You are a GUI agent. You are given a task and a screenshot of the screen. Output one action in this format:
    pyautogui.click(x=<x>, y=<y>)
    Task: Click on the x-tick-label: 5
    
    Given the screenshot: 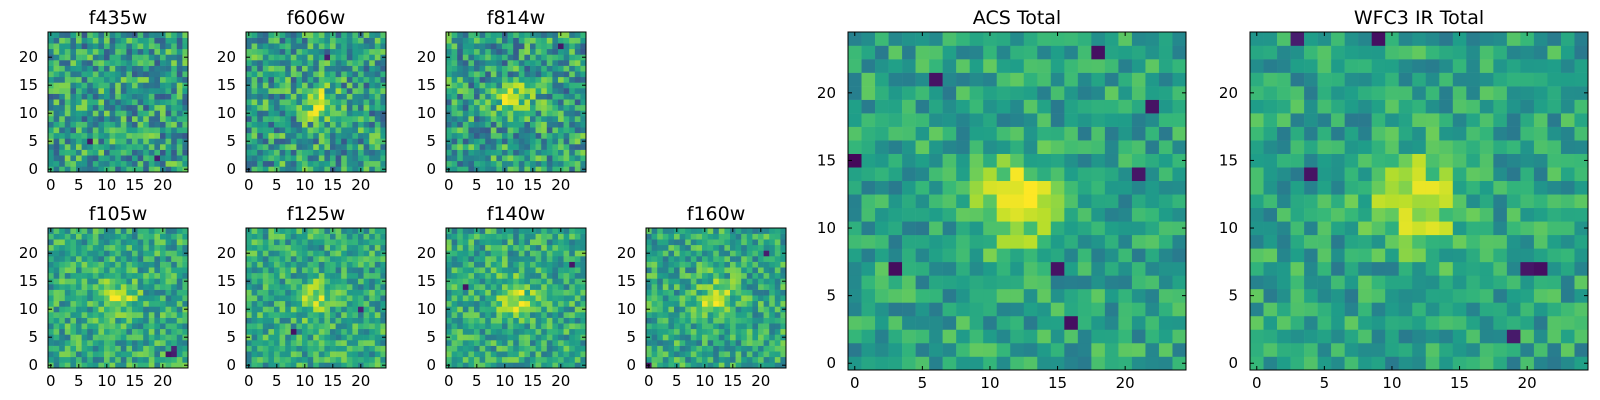 What is the action you would take?
    pyautogui.click(x=277, y=185)
    